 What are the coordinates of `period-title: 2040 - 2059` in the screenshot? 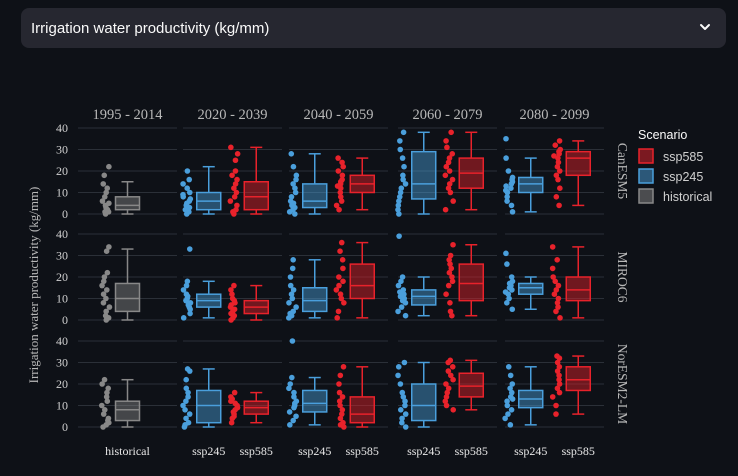 It's located at (338, 115).